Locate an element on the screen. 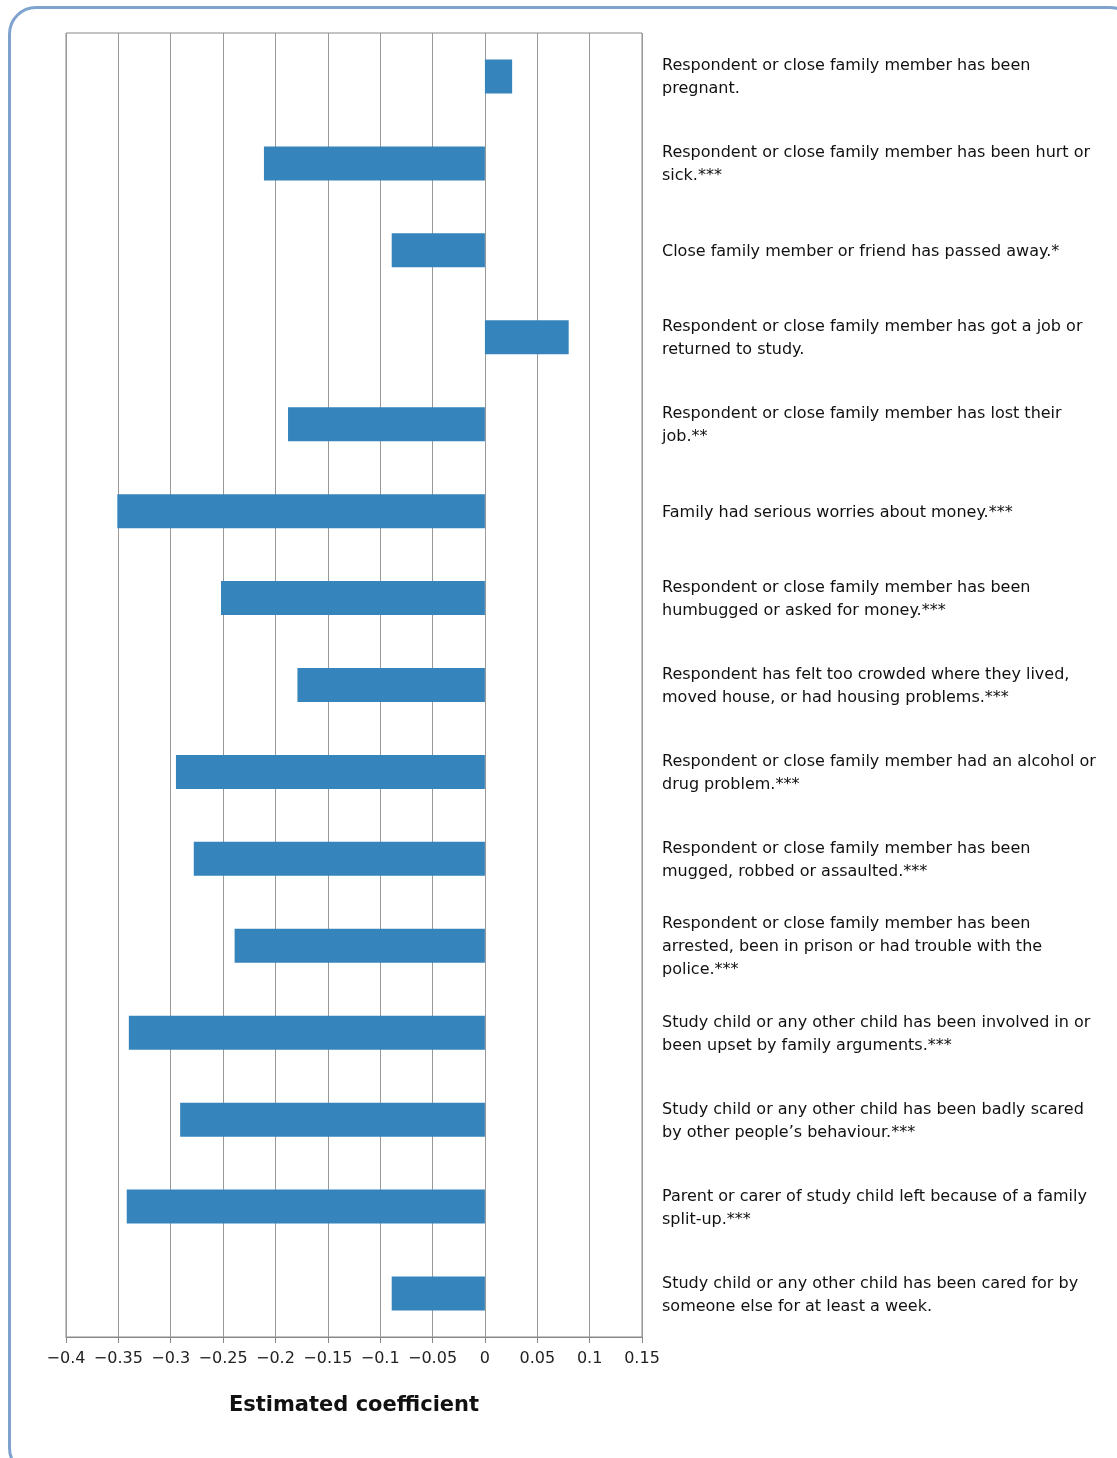  x-axis-title: Estimated coefficient is located at coordinates (354, 1403).